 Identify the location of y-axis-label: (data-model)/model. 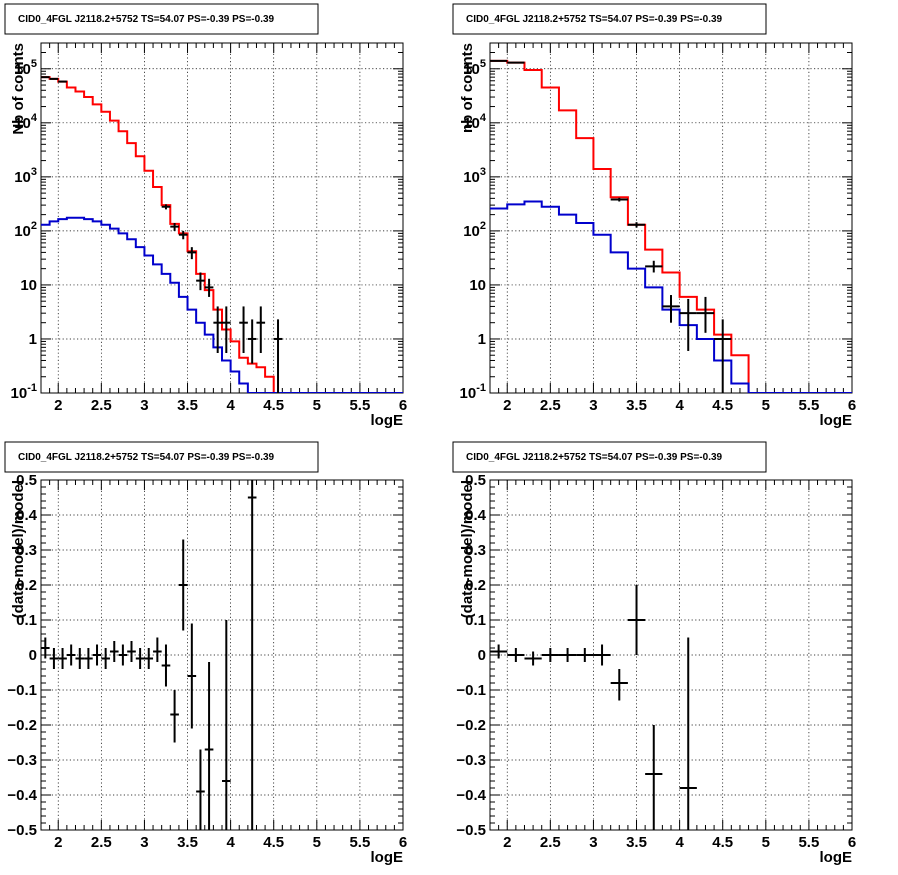
(467, 549).